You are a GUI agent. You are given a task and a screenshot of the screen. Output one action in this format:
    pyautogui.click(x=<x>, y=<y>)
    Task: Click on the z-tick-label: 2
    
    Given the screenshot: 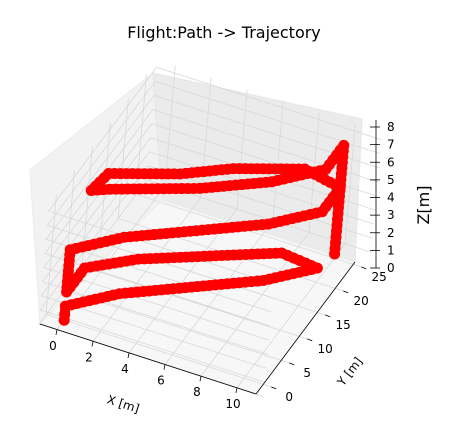 What is the action you would take?
    pyautogui.click(x=391, y=233)
    